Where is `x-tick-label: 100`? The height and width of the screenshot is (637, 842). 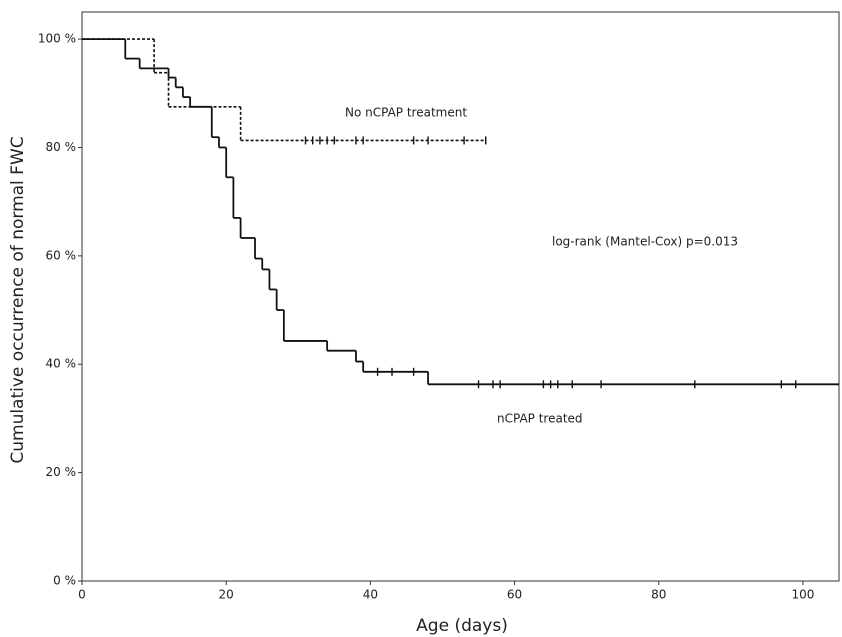
x-tick-label: 100 is located at coordinates (802, 595).